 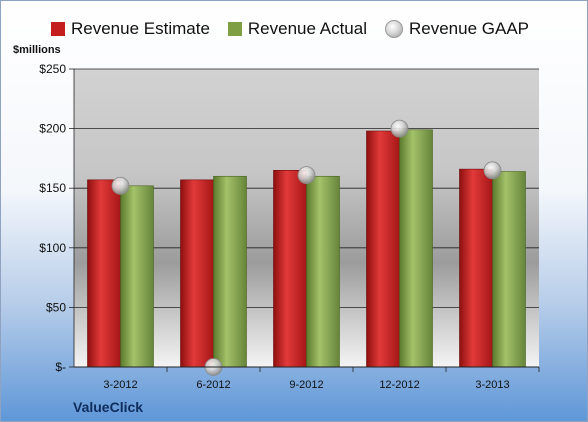 I want to click on x-tick-label: 12-2012, so click(x=399, y=385).